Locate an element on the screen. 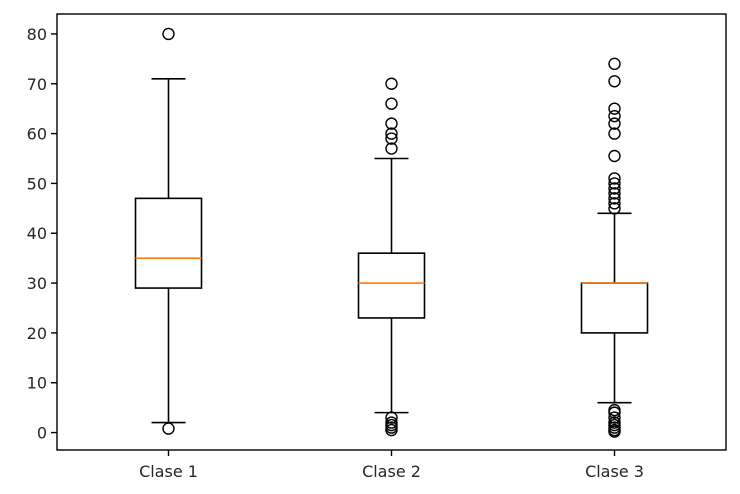 The width and height of the screenshot is (740, 494). y-tick-label: 80 is located at coordinates (37, 34).